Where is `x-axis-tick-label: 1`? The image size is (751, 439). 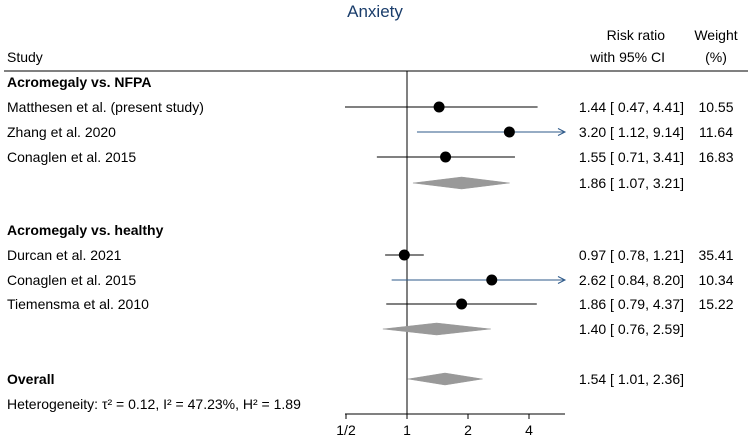 x-axis-tick-label: 1 is located at coordinates (407, 430).